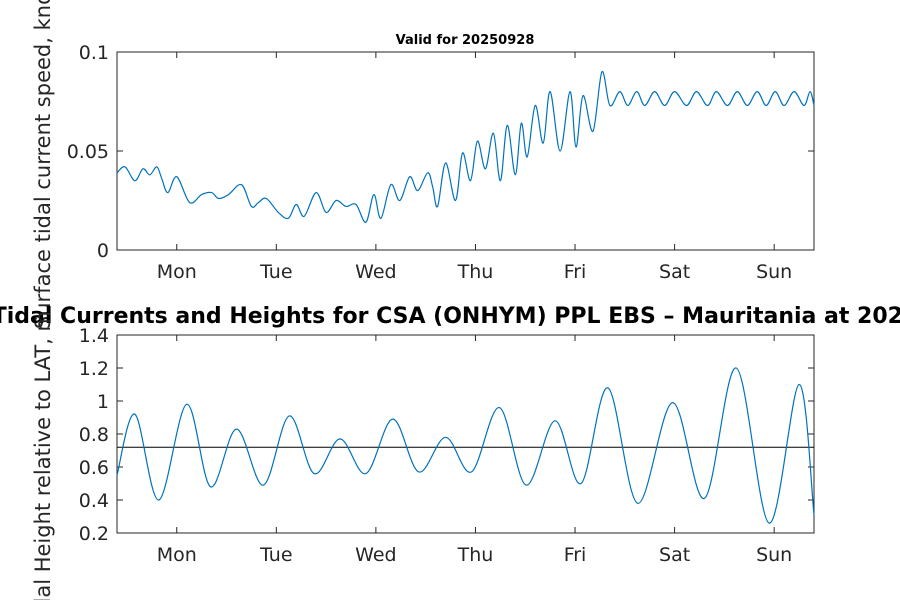 Image resolution: width=900 pixels, height=600 pixels. Describe the element at coordinates (475, 272) in the screenshot. I see `current-speed-x-tick-label: Thu` at that location.